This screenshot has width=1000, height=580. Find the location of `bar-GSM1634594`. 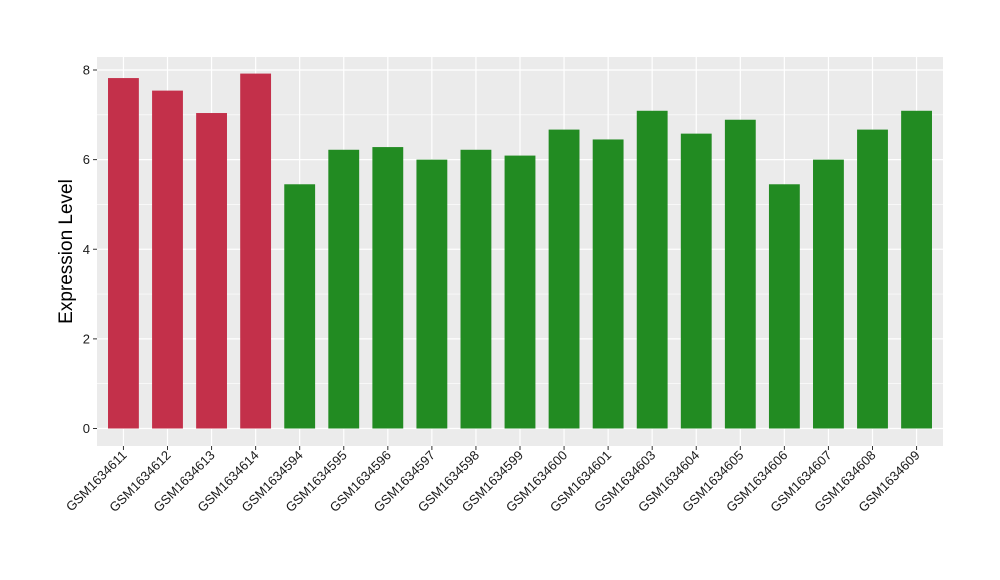

bar-GSM1634594 is located at coordinates (300, 306).